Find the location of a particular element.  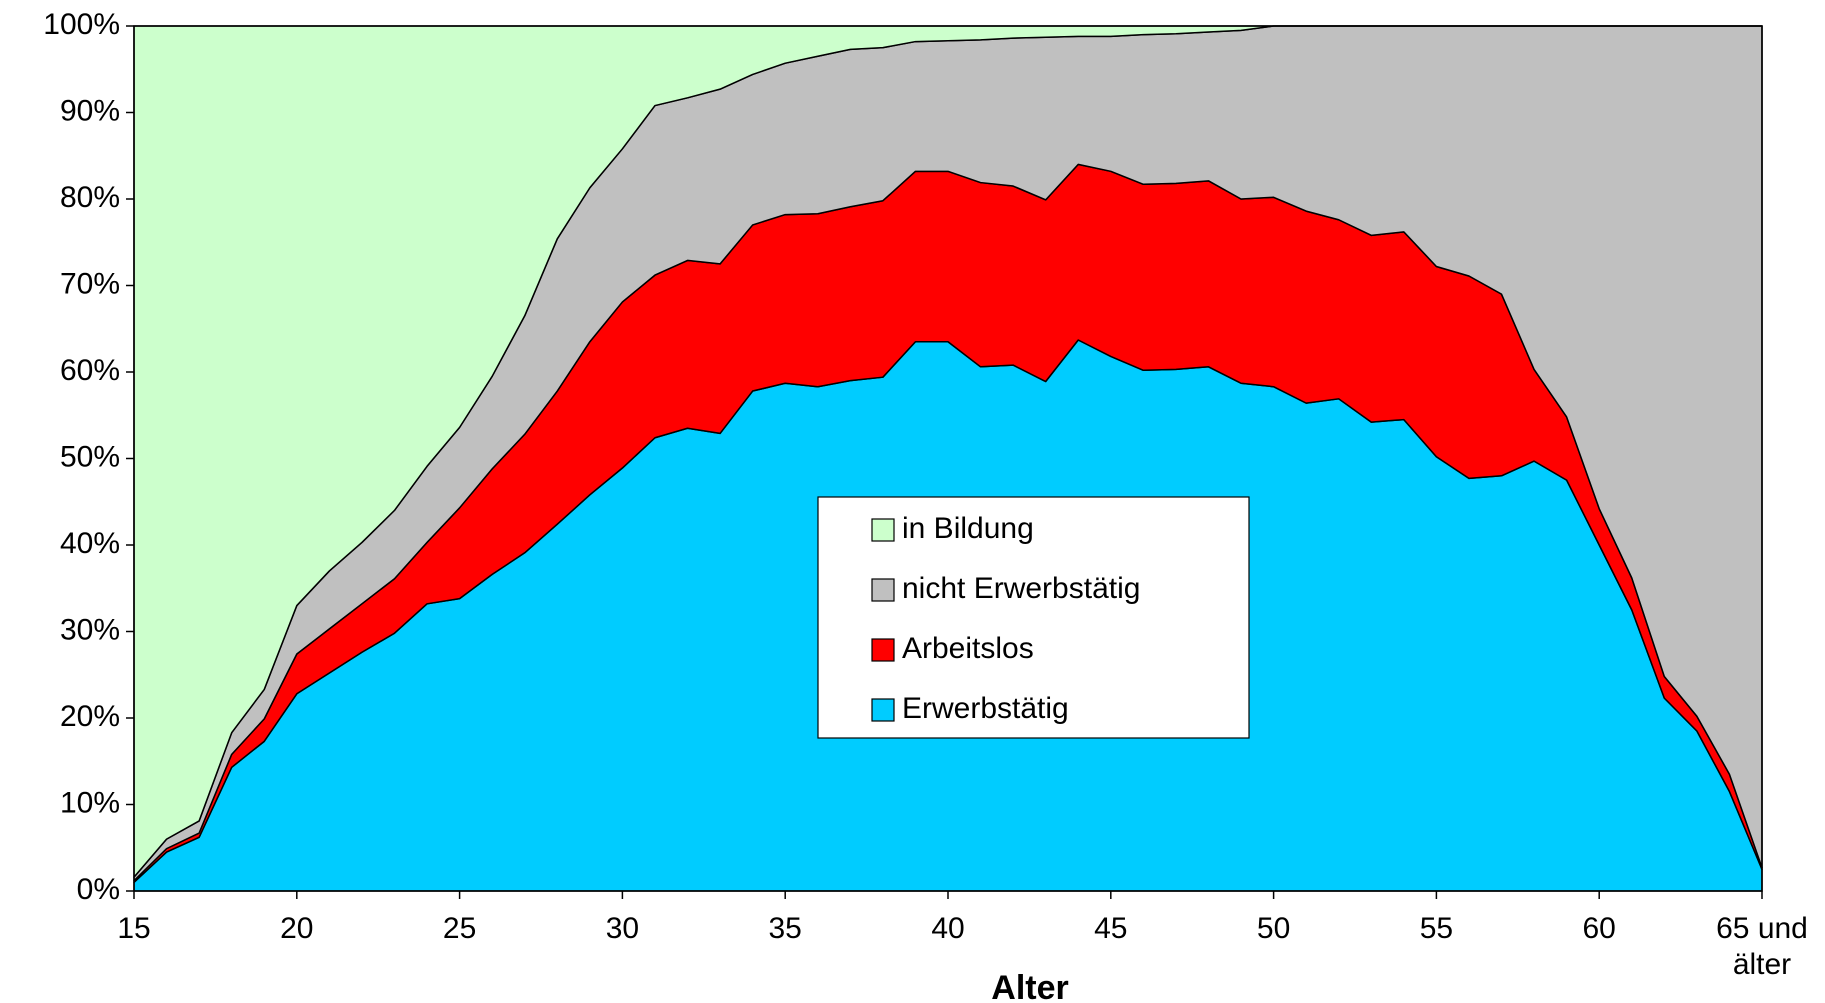

y-tick-label: 10% is located at coordinates (90, 802).